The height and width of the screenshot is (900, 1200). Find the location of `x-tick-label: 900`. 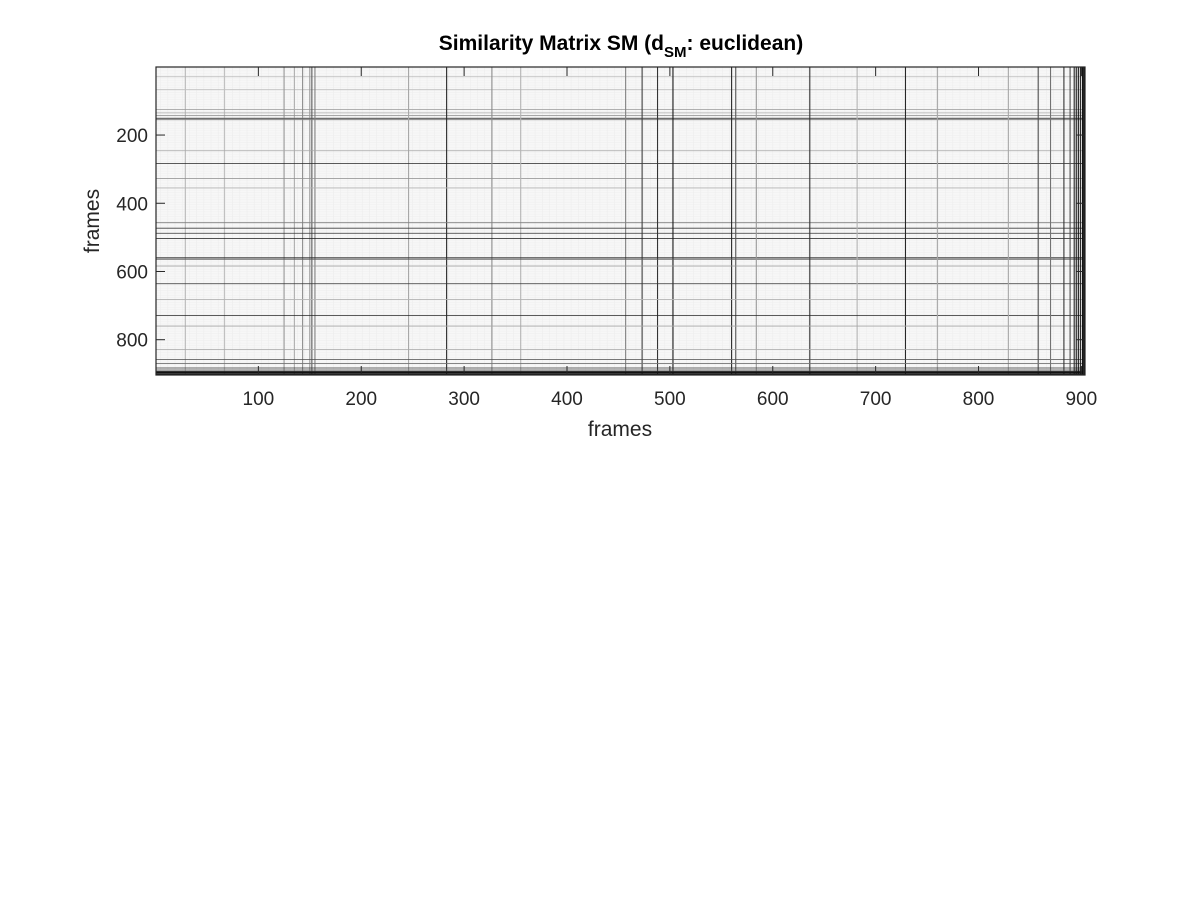

x-tick-label: 900 is located at coordinates (1082, 399).